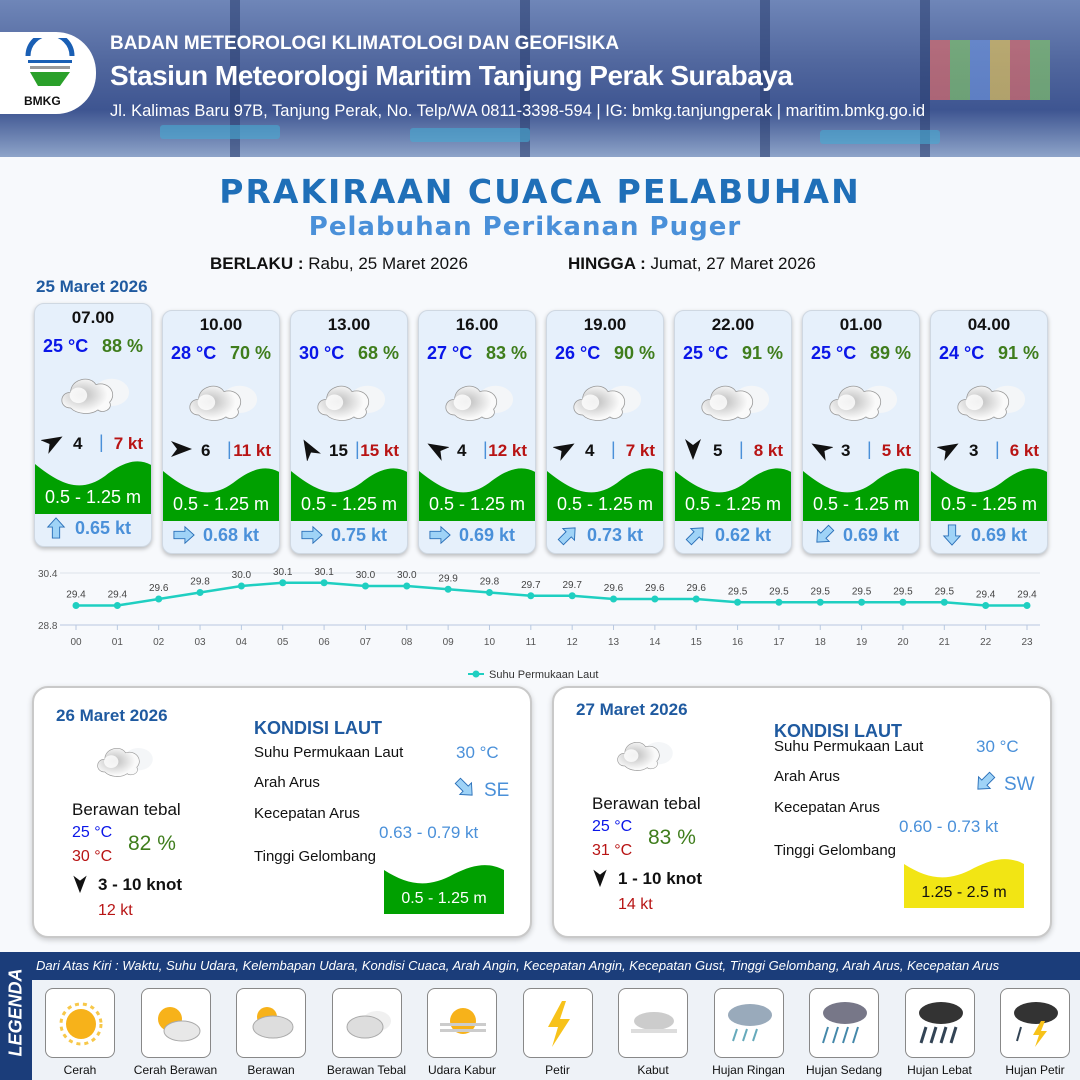 This screenshot has width=1080, height=1080. I want to click on legend-title: LEGENDA, so click(15, 1012).